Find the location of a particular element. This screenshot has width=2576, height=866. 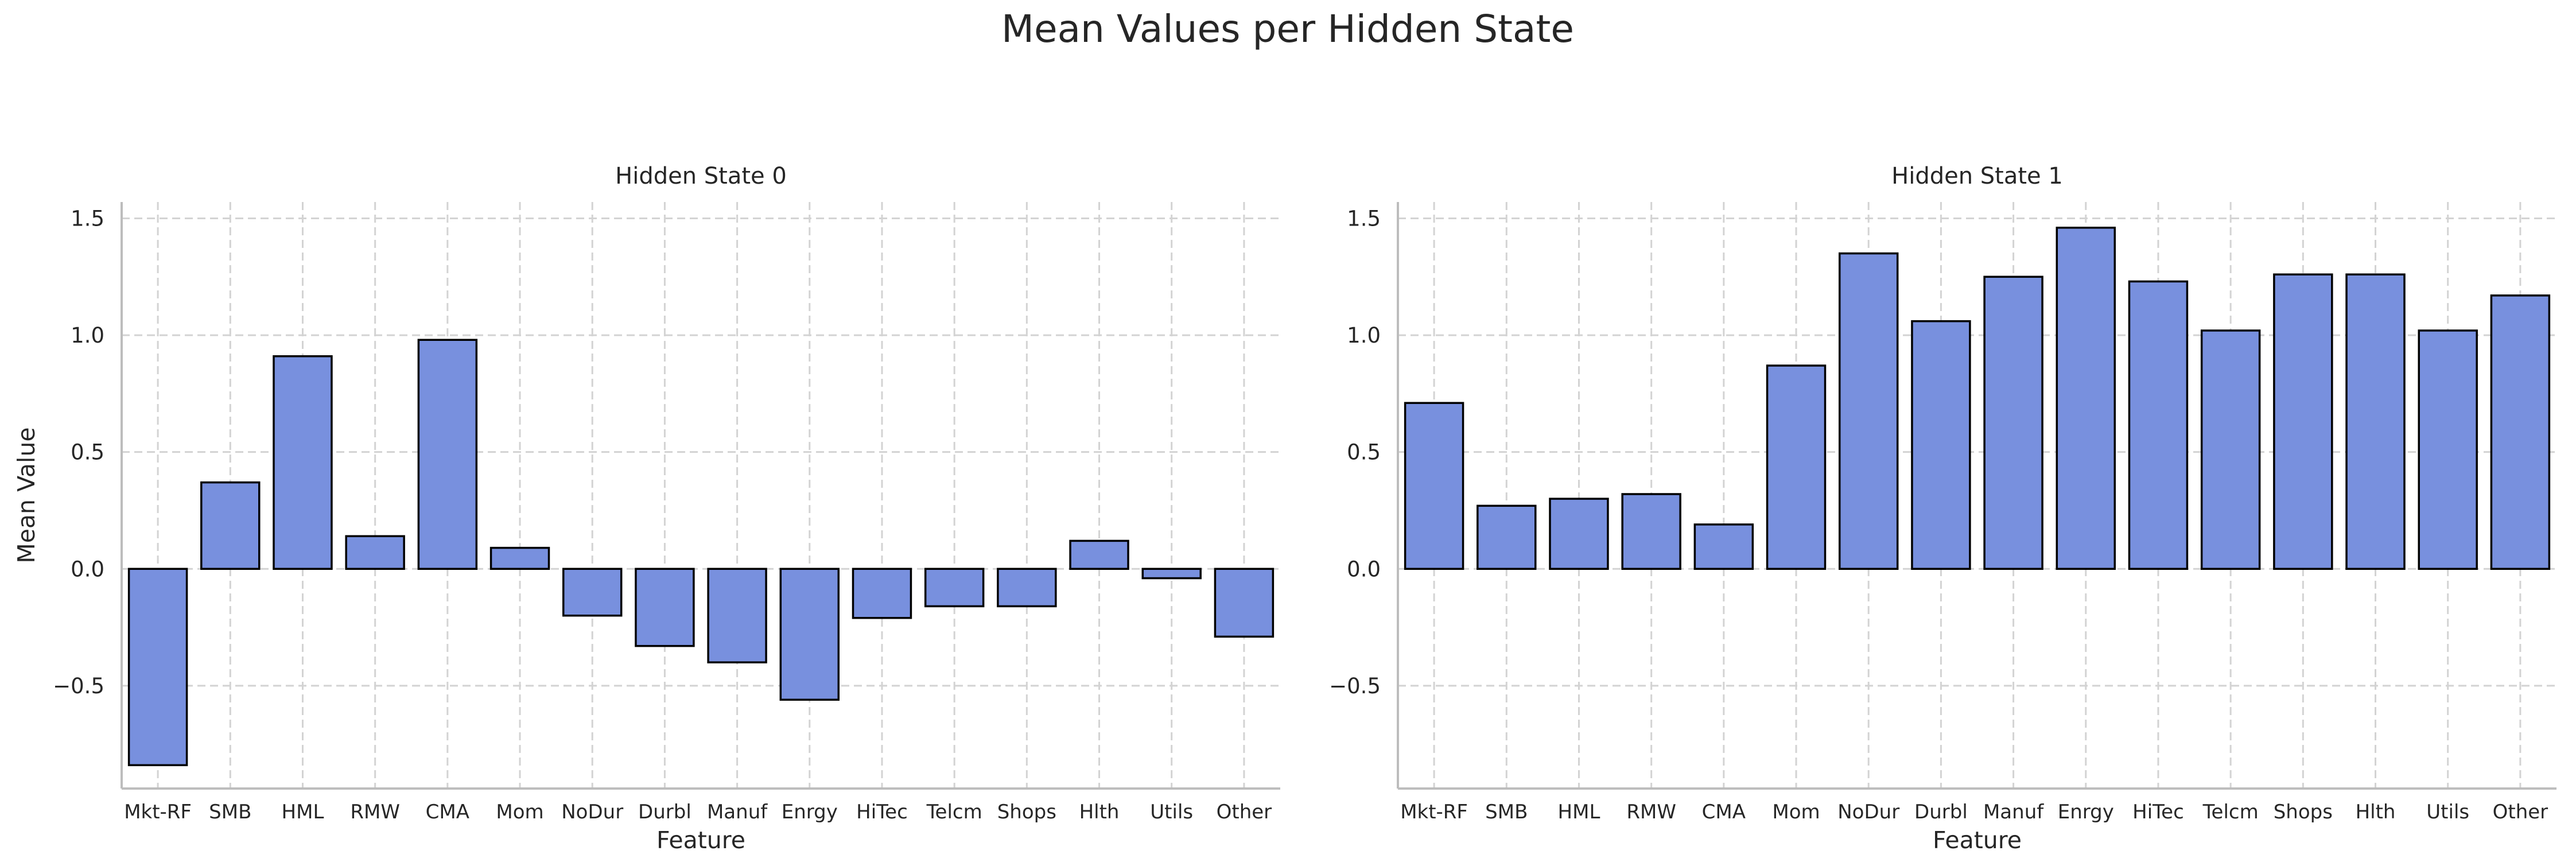

y-axis-label: Mean Value is located at coordinates (26, 495).